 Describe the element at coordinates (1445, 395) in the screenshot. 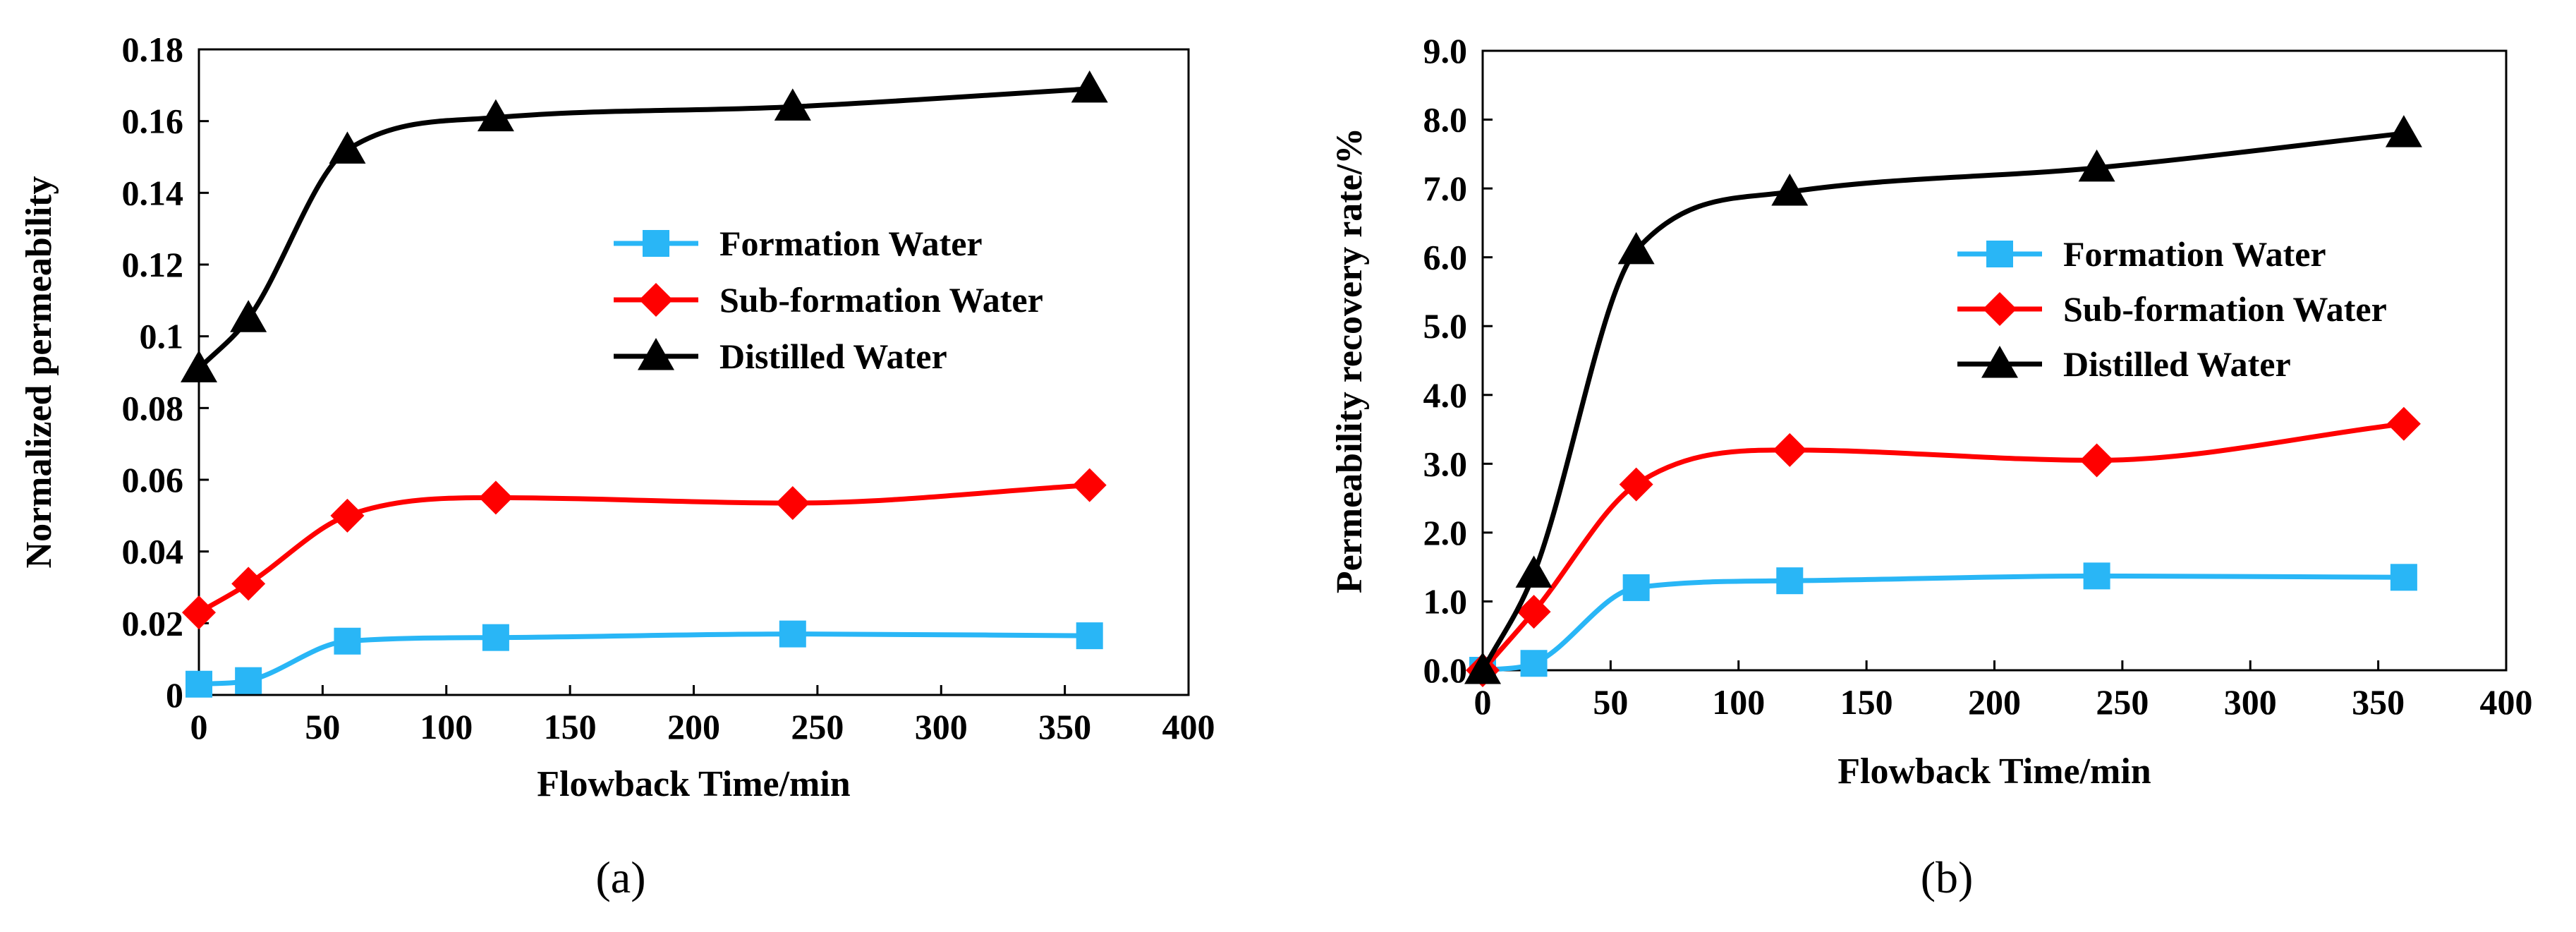

I see `y-tick-label: 4.0` at that location.